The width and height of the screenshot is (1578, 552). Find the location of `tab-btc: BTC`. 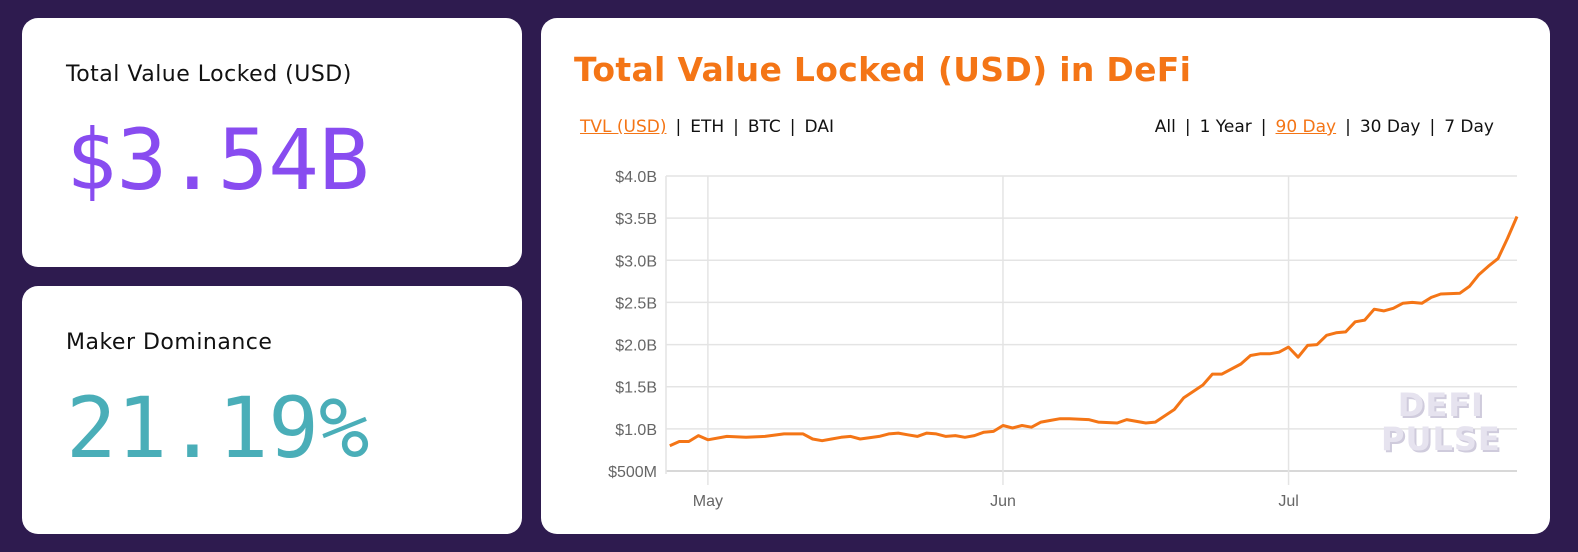

tab-btc: BTC is located at coordinates (764, 127).